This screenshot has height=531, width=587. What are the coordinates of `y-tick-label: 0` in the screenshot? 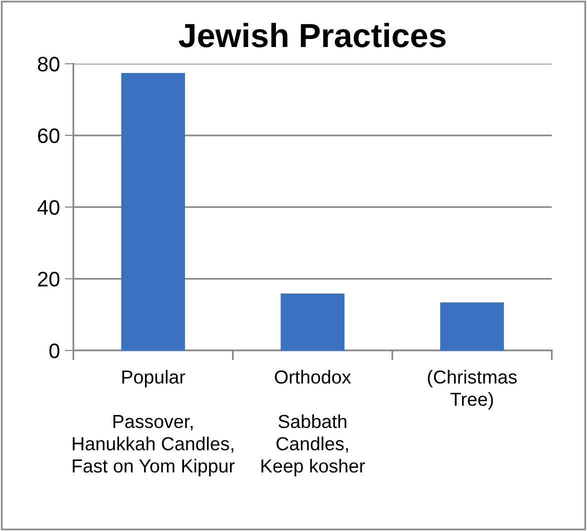 It's located at (54, 350).